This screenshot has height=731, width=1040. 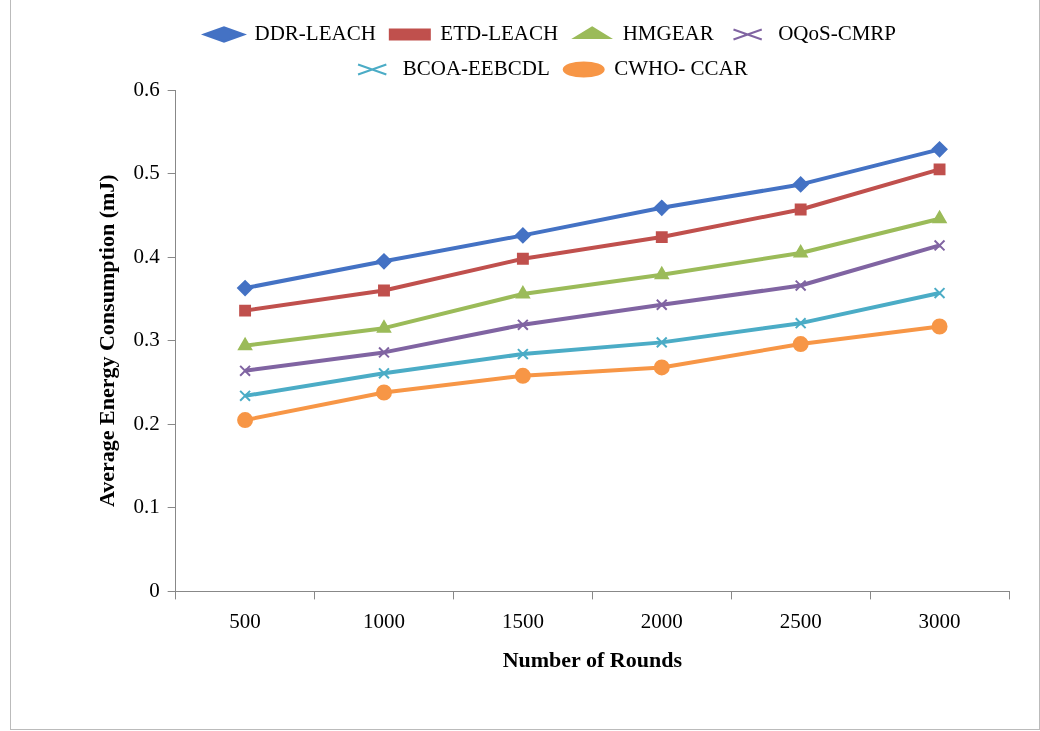 What do you see at coordinates (106, 341) in the screenshot?
I see `y-axis-title: Average Energy Consumption (mJ)` at bounding box center [106, 341].